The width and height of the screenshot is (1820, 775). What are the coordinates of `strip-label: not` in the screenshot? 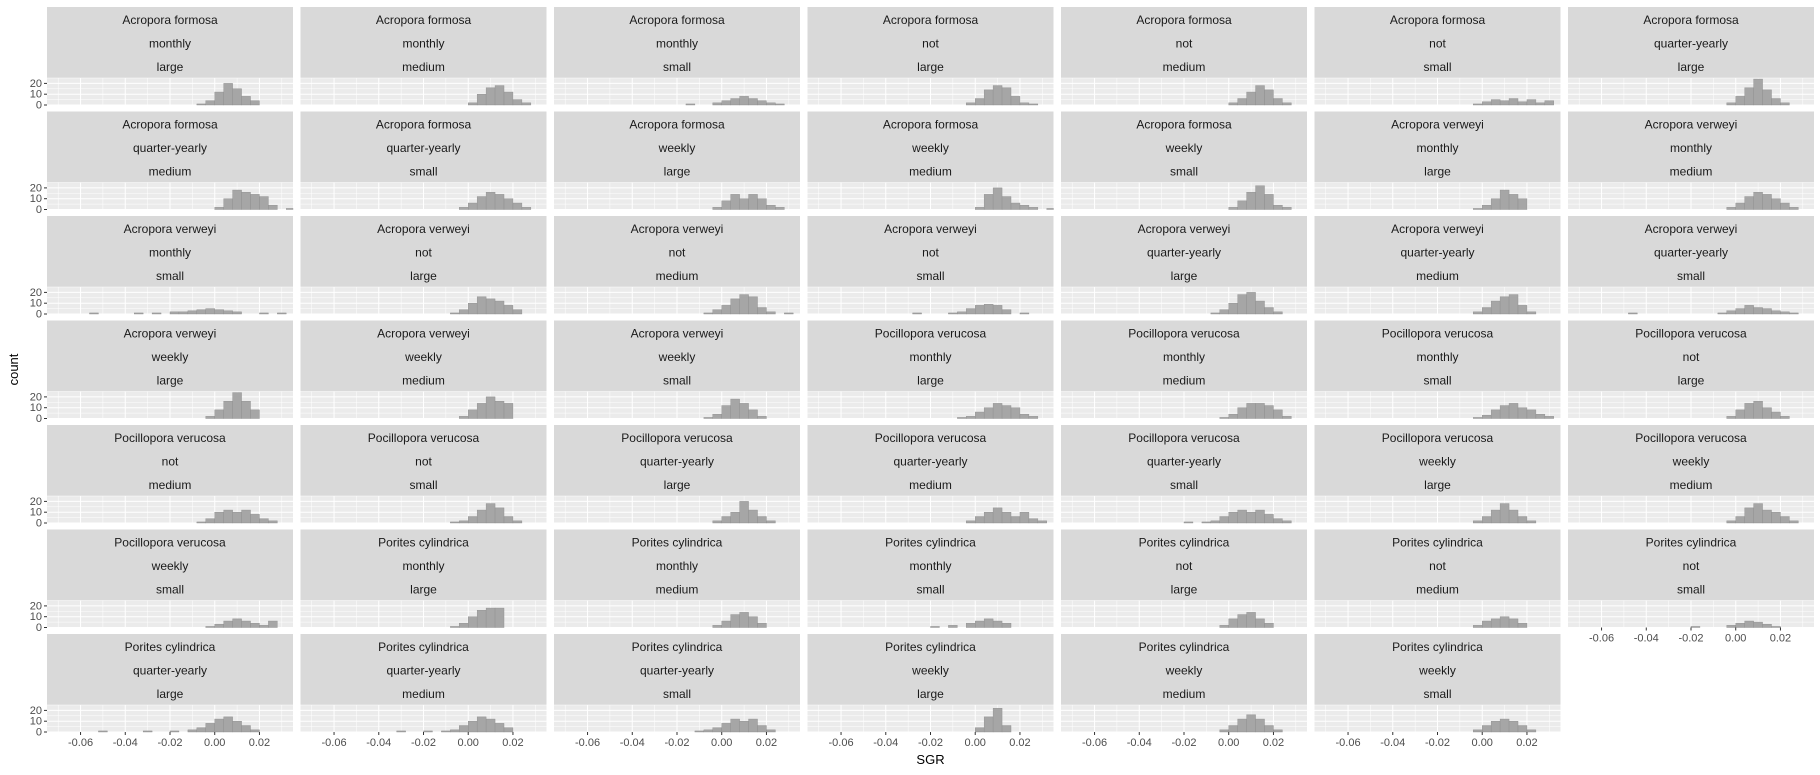 It's located at (1437, 566).